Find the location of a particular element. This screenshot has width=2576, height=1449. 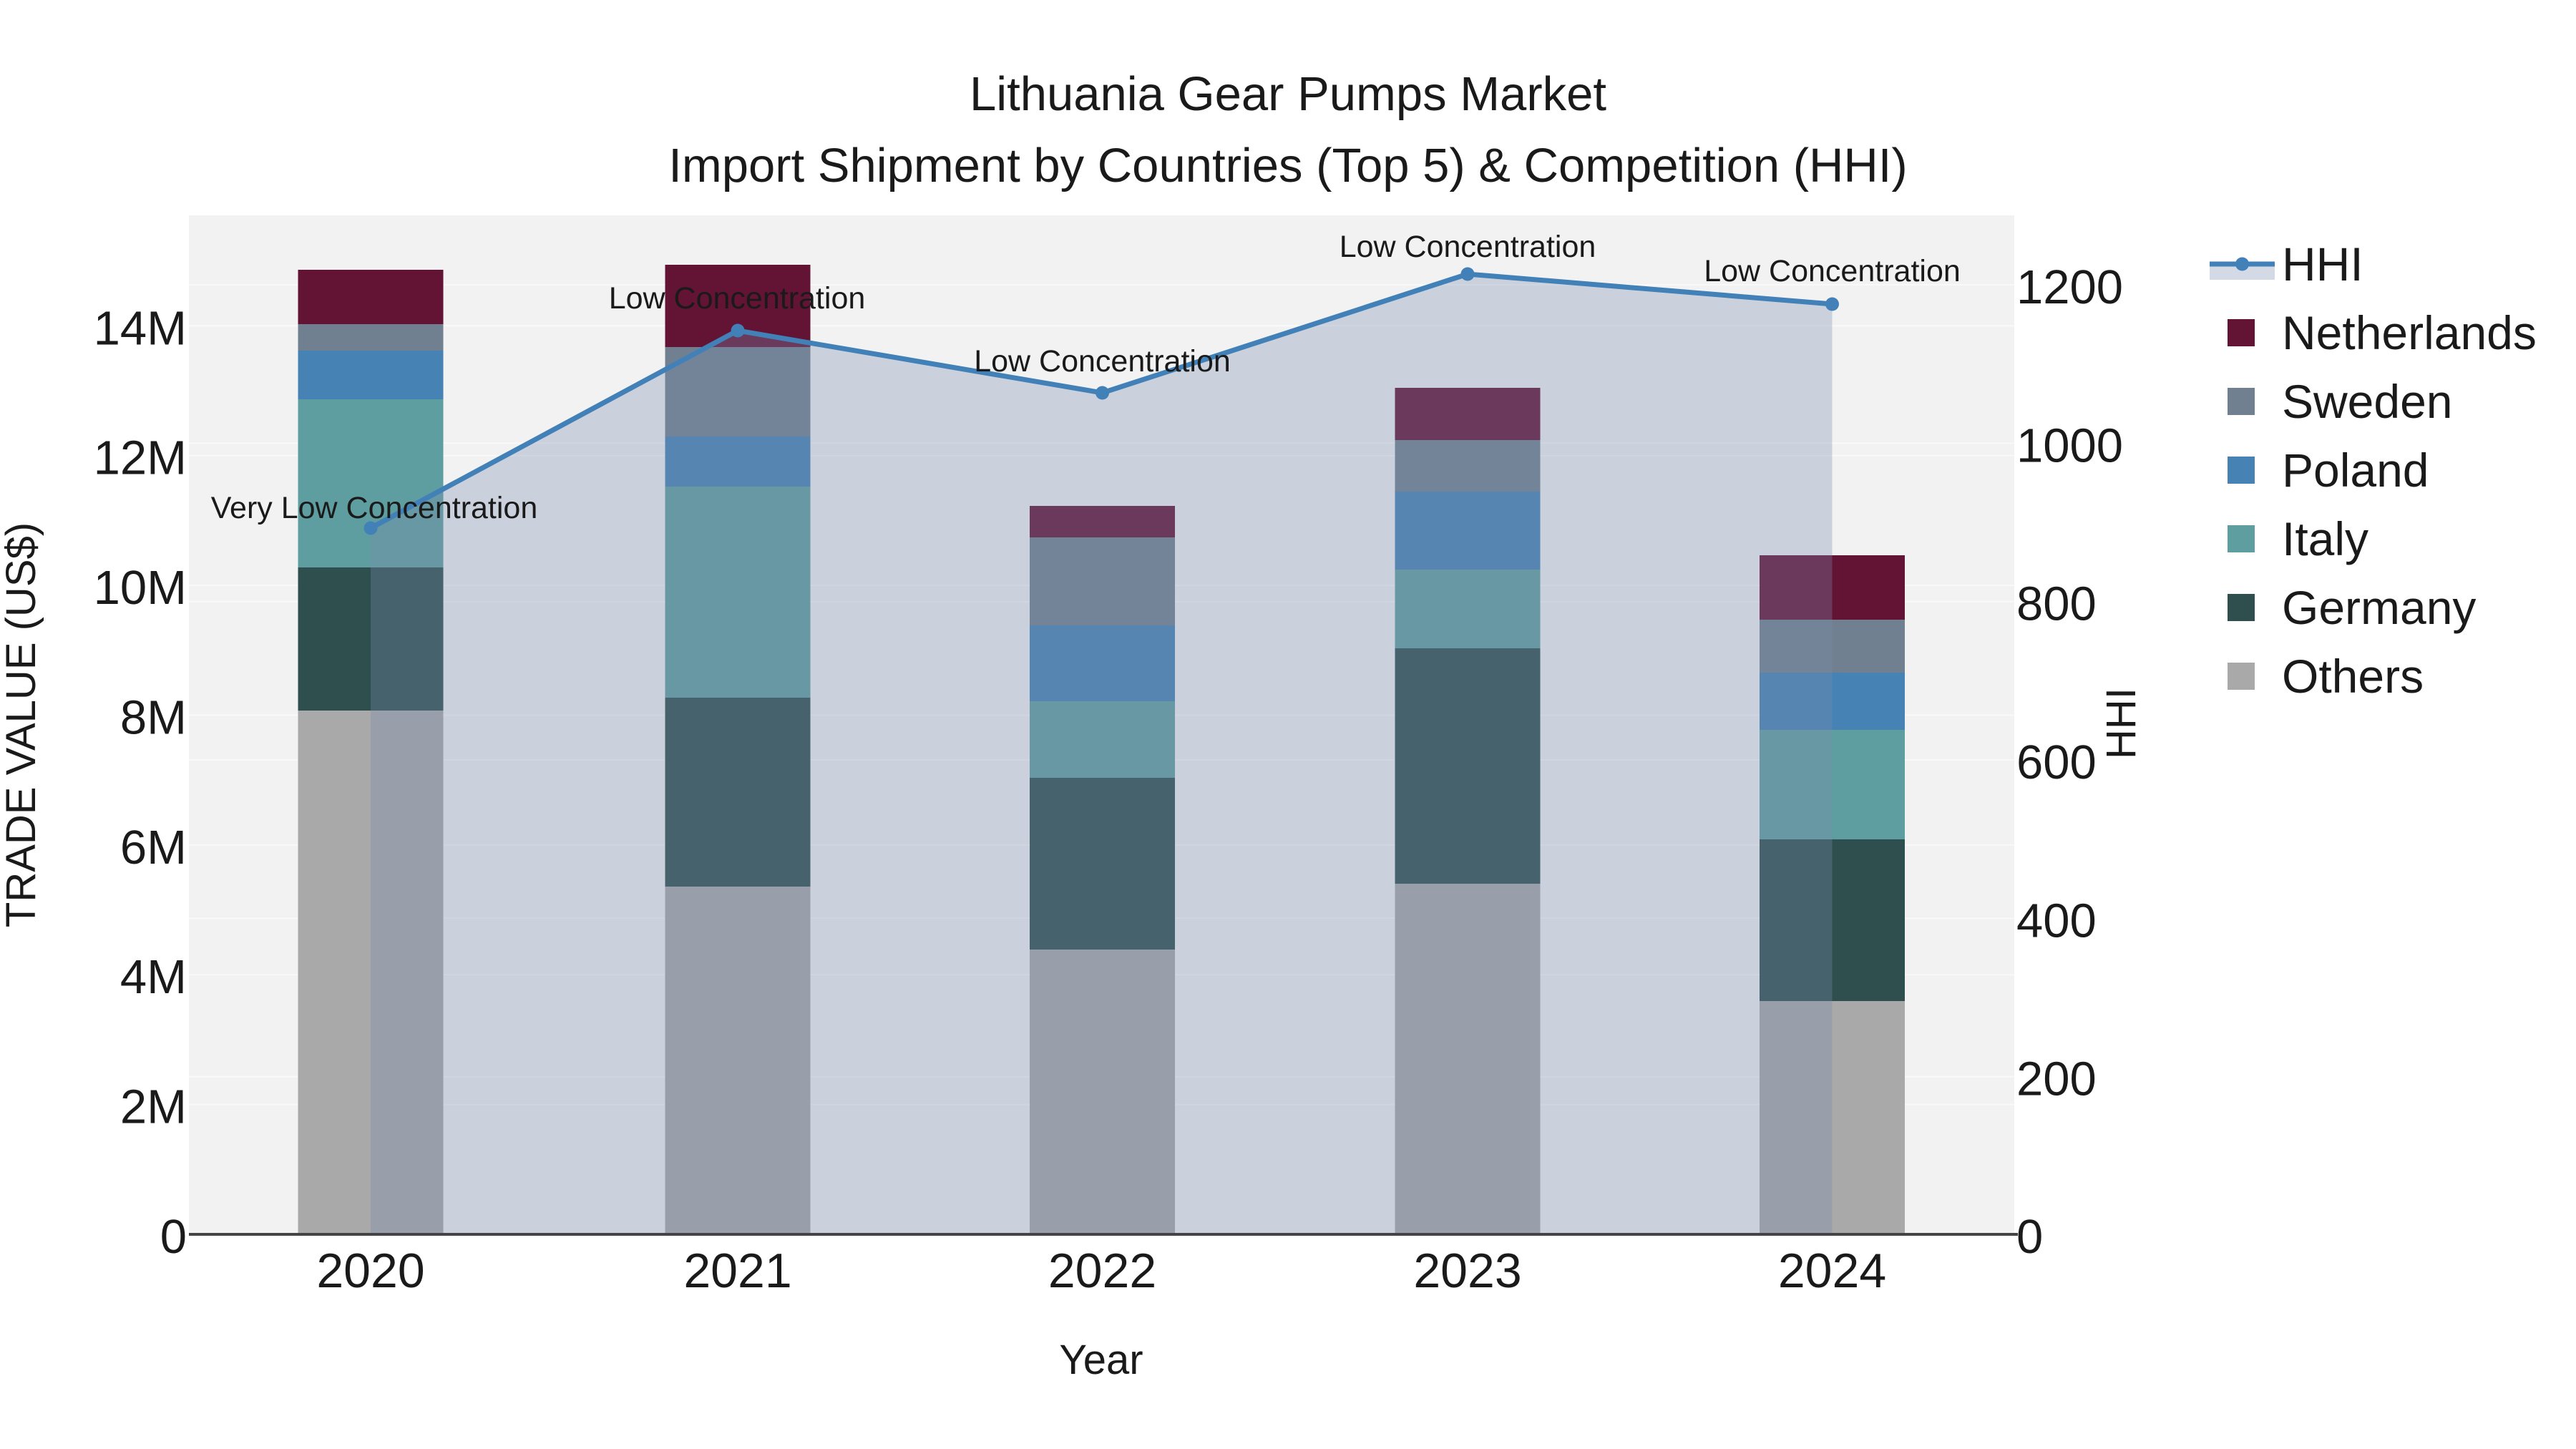

svg-text: Sweden is located at coordinates (2367, 401).